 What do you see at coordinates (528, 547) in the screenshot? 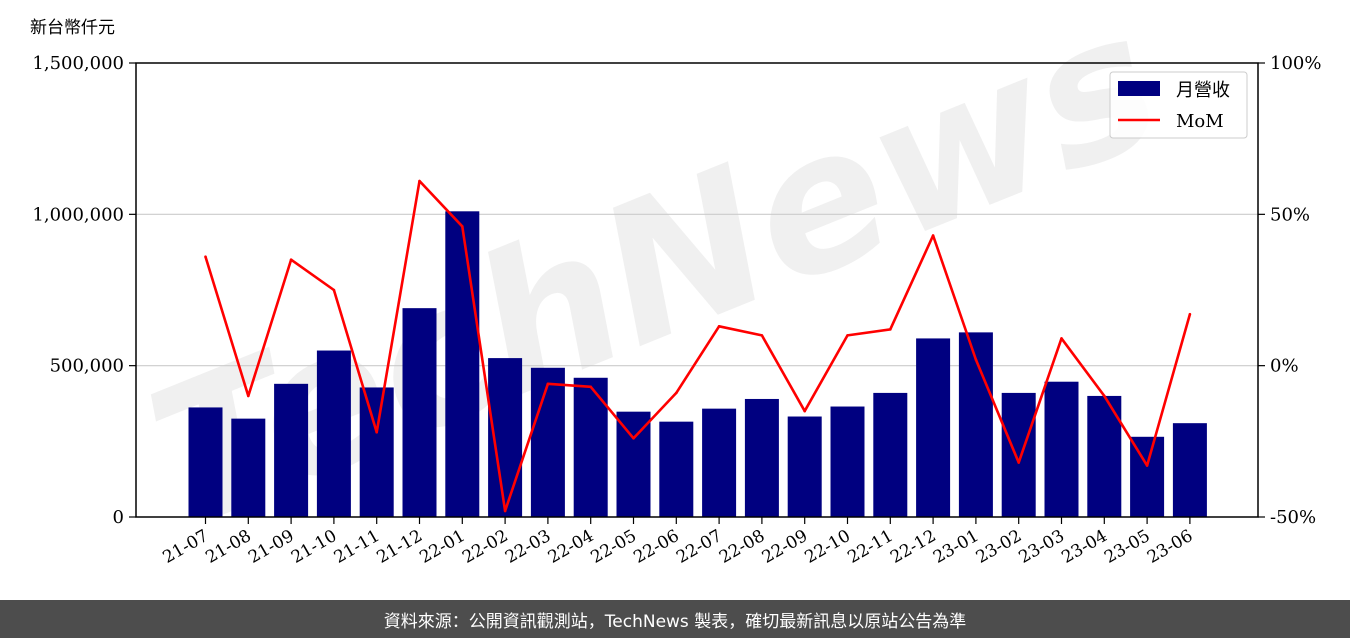
I see `x-tick-label: 22-03` at bounding box center [528, 547].